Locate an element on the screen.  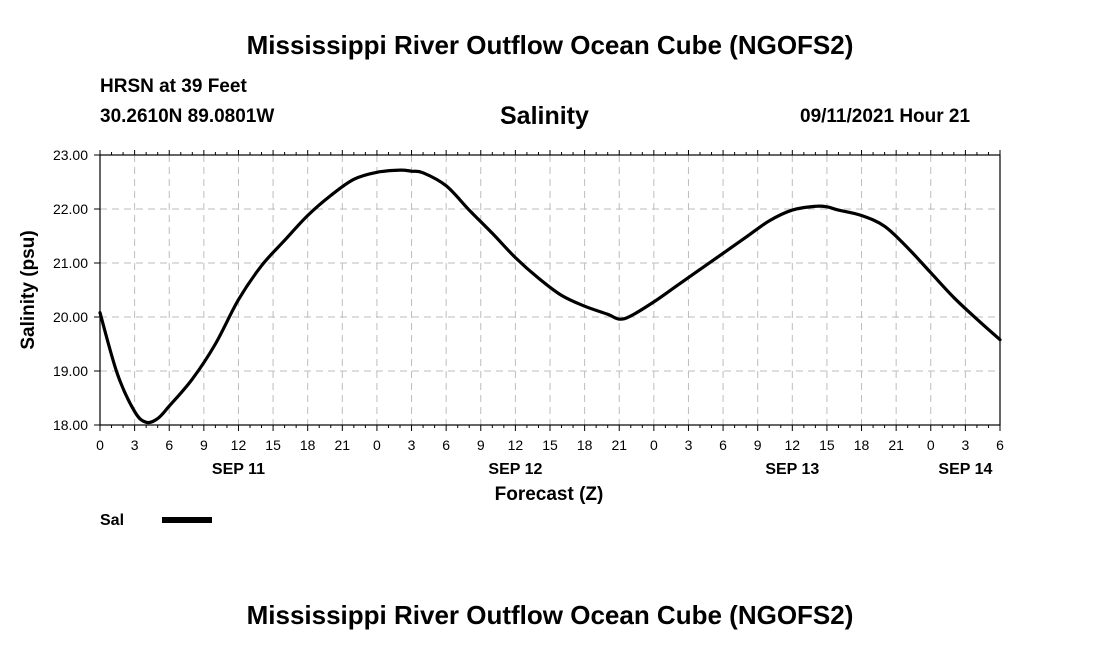
coordinates-label: 30.2610N 89.0801W is located at coordinates (187, 116).